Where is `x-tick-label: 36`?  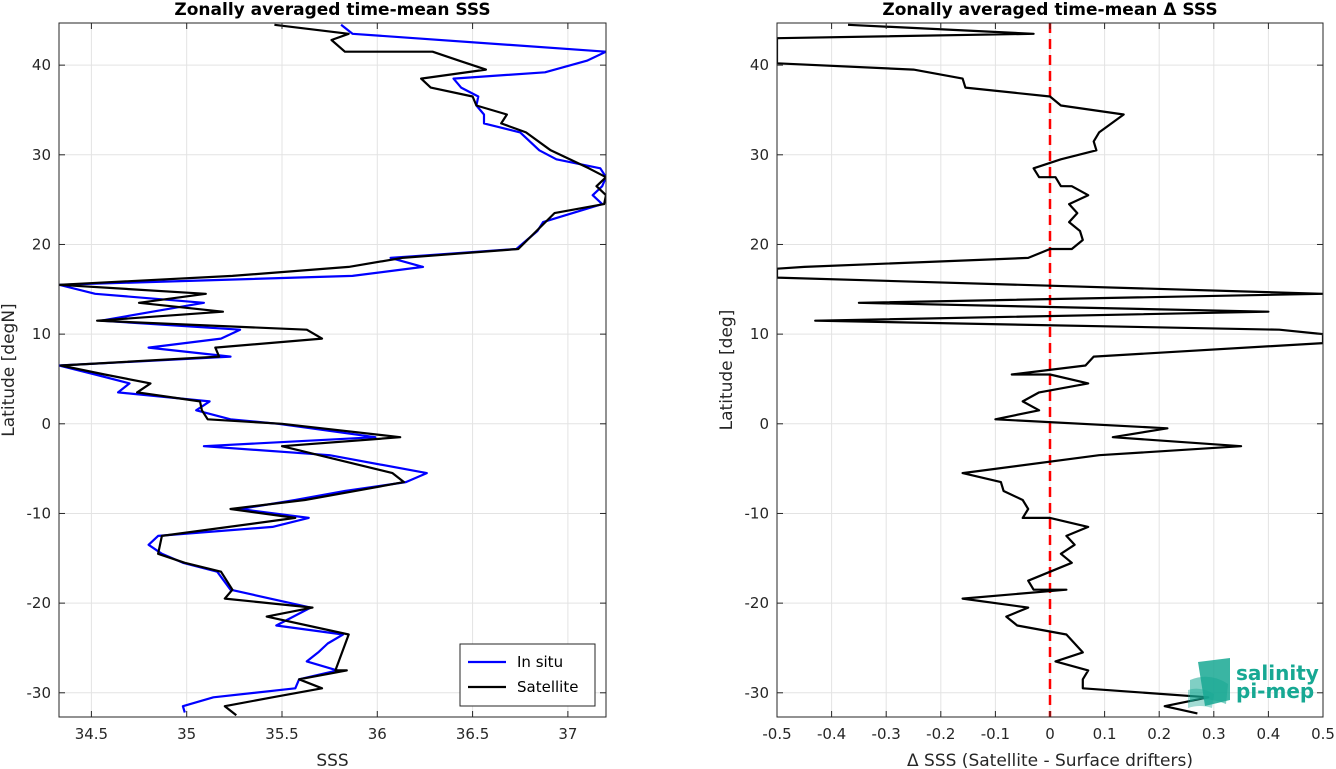 x-tick-label: 36 is located at coordinates (377, 734).